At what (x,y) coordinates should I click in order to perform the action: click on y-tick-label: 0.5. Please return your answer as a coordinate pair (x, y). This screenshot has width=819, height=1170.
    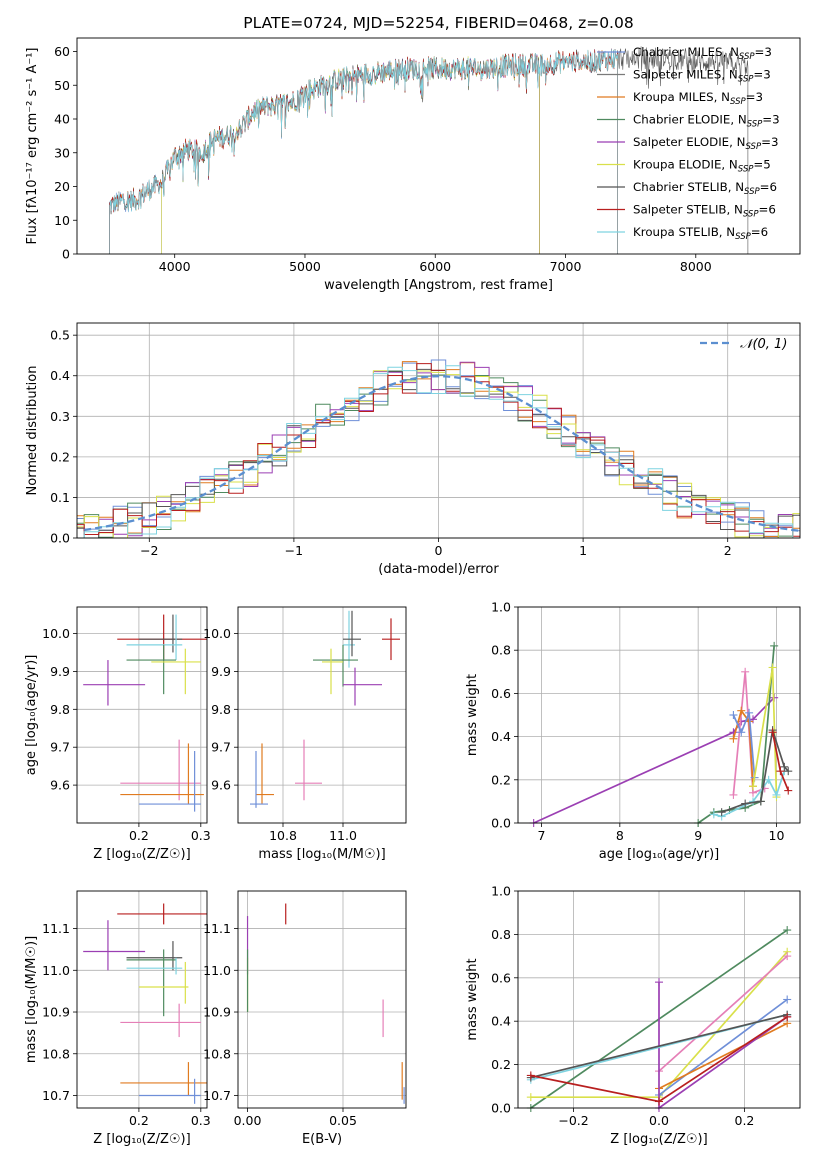
    Looking at the image, I should click on (60, 335).